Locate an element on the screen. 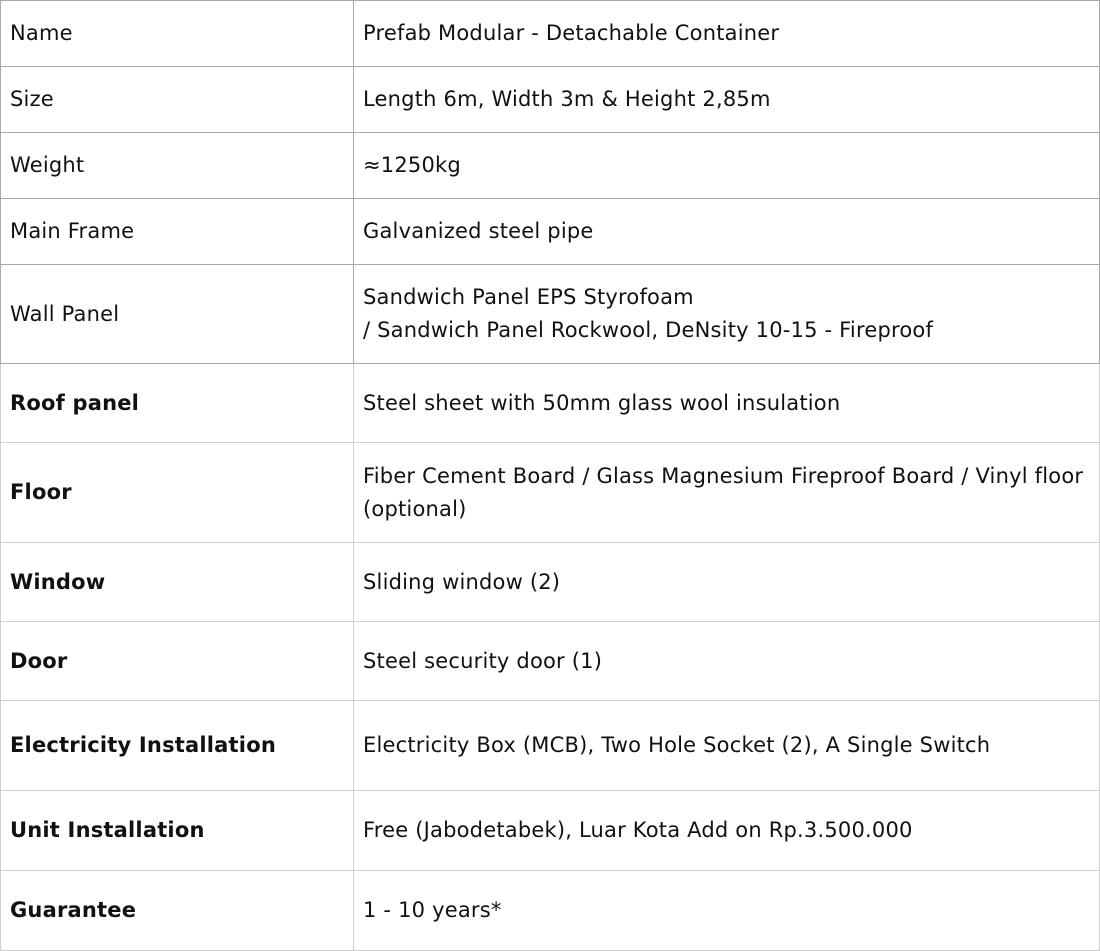 The height and width of the screenshot is (951, 1100). spec-value: Prefab Modular - Detachable Container is located at coordinates (726, 33).